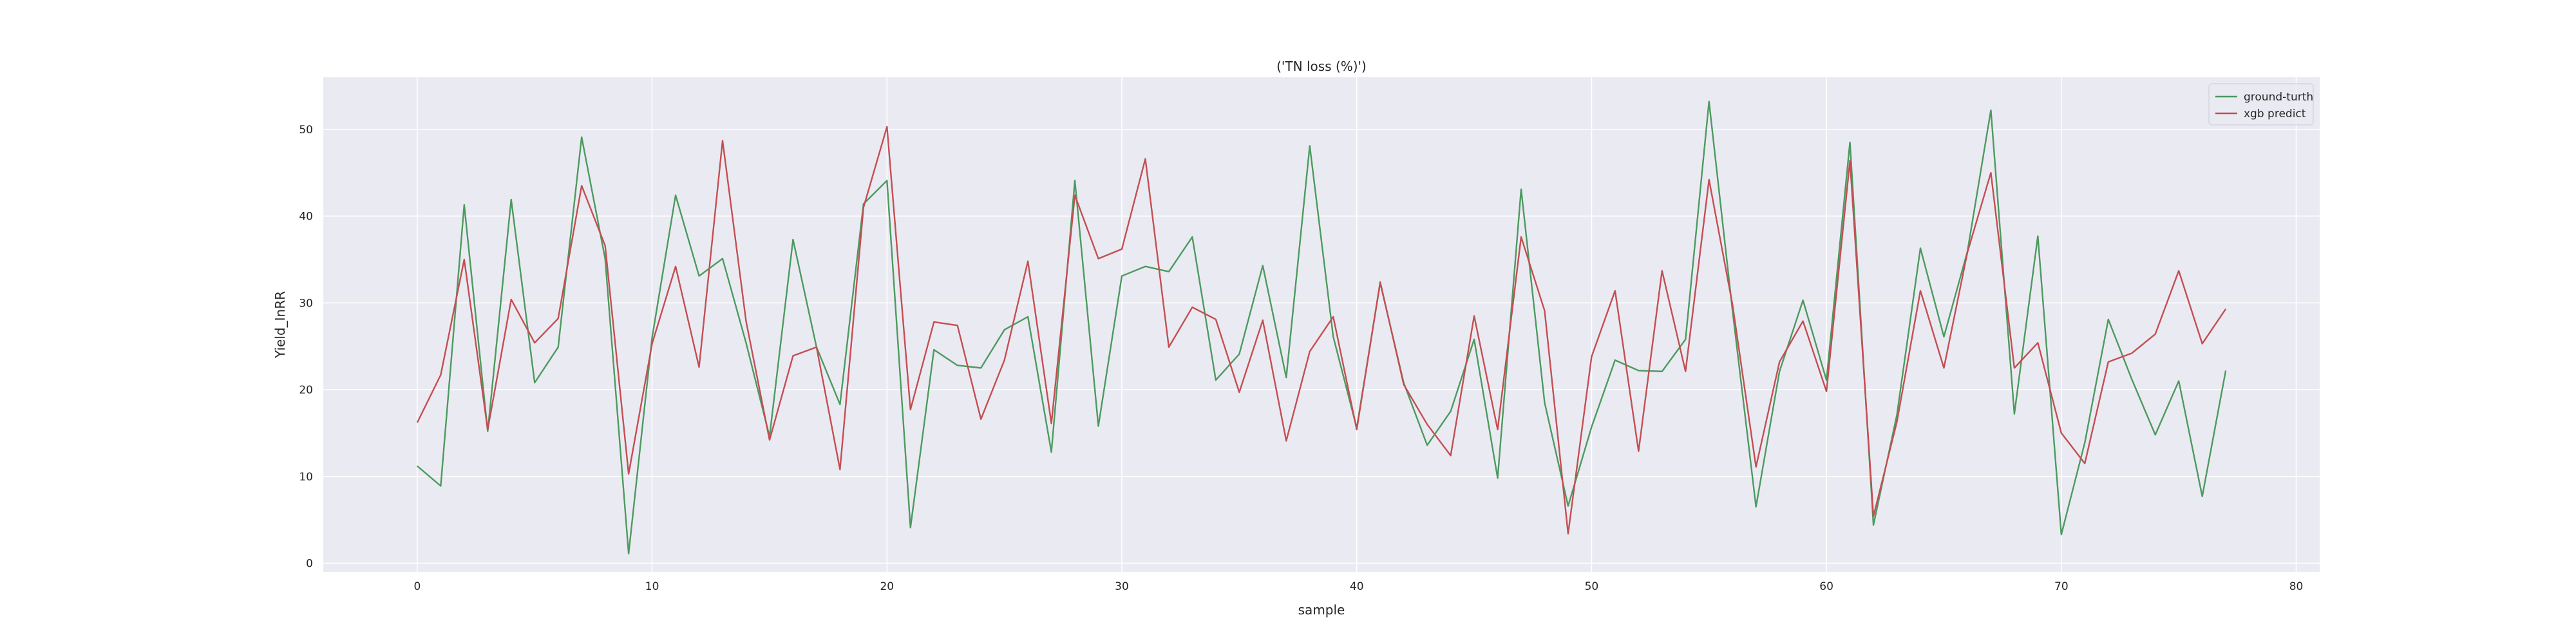 The image size is (2576, 644). What do you see at coordinates (306, 478) in the screenshot?
I see `y-tick-label: 10` at bounding box center [306, 478].